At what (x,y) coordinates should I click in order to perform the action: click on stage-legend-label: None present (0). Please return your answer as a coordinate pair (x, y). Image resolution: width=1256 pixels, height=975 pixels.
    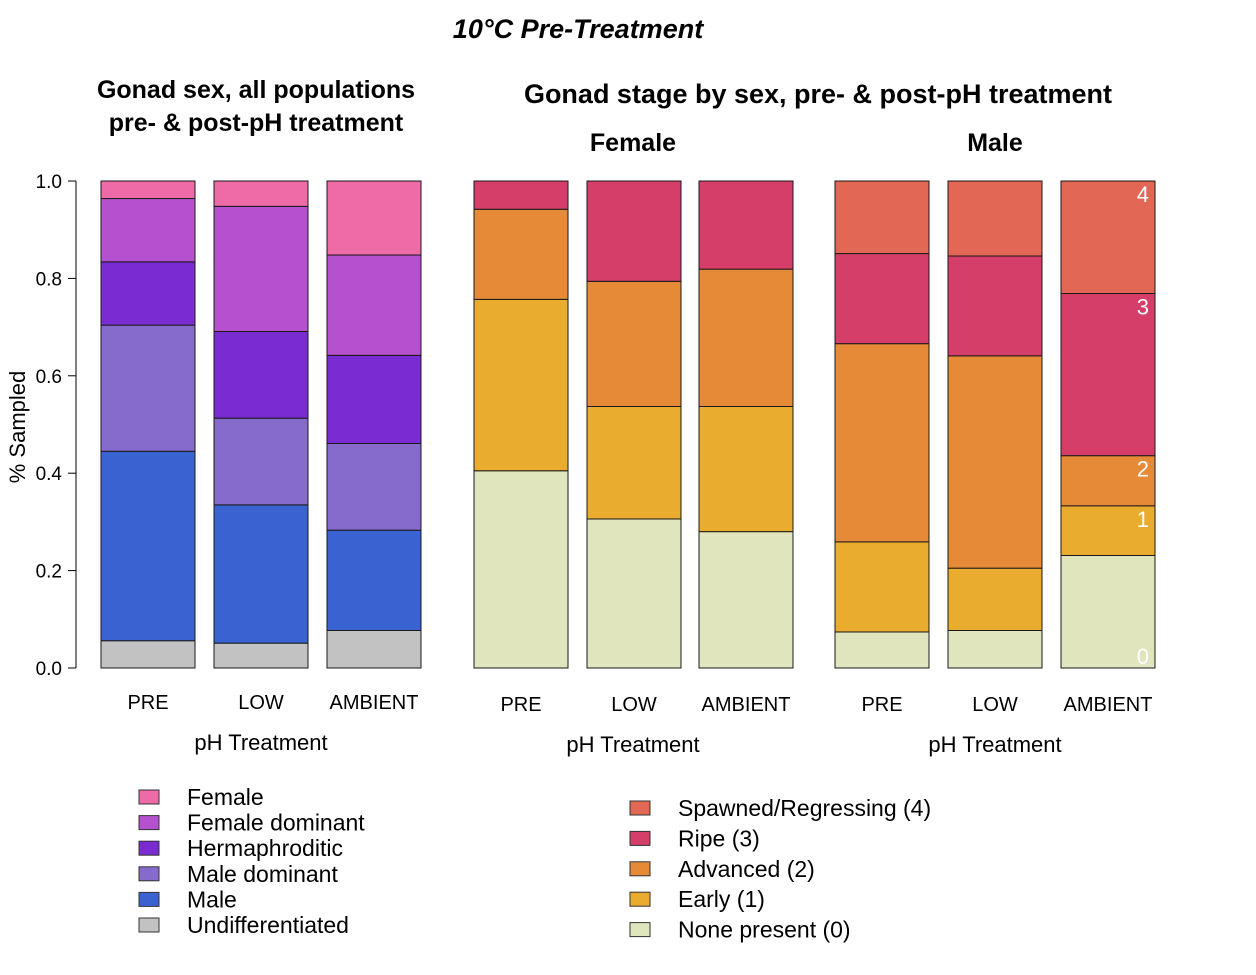
    Looking at the image, I should click on (764, 930).